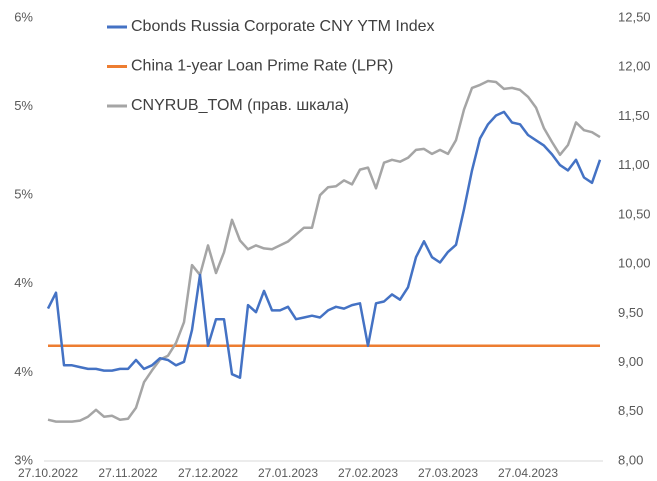 The height and width of the screenshot is (481, 657). I want to click on y-tick-label: 6%, so click(23, 16).